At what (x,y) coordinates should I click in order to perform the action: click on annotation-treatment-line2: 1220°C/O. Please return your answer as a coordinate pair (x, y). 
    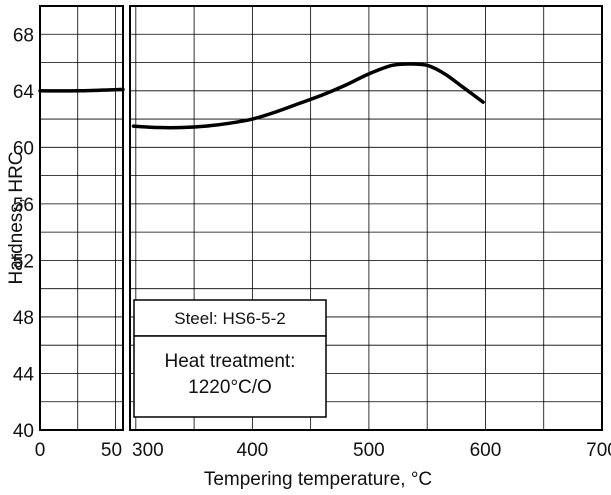
    Looking at the image, I should click on (230, 387).